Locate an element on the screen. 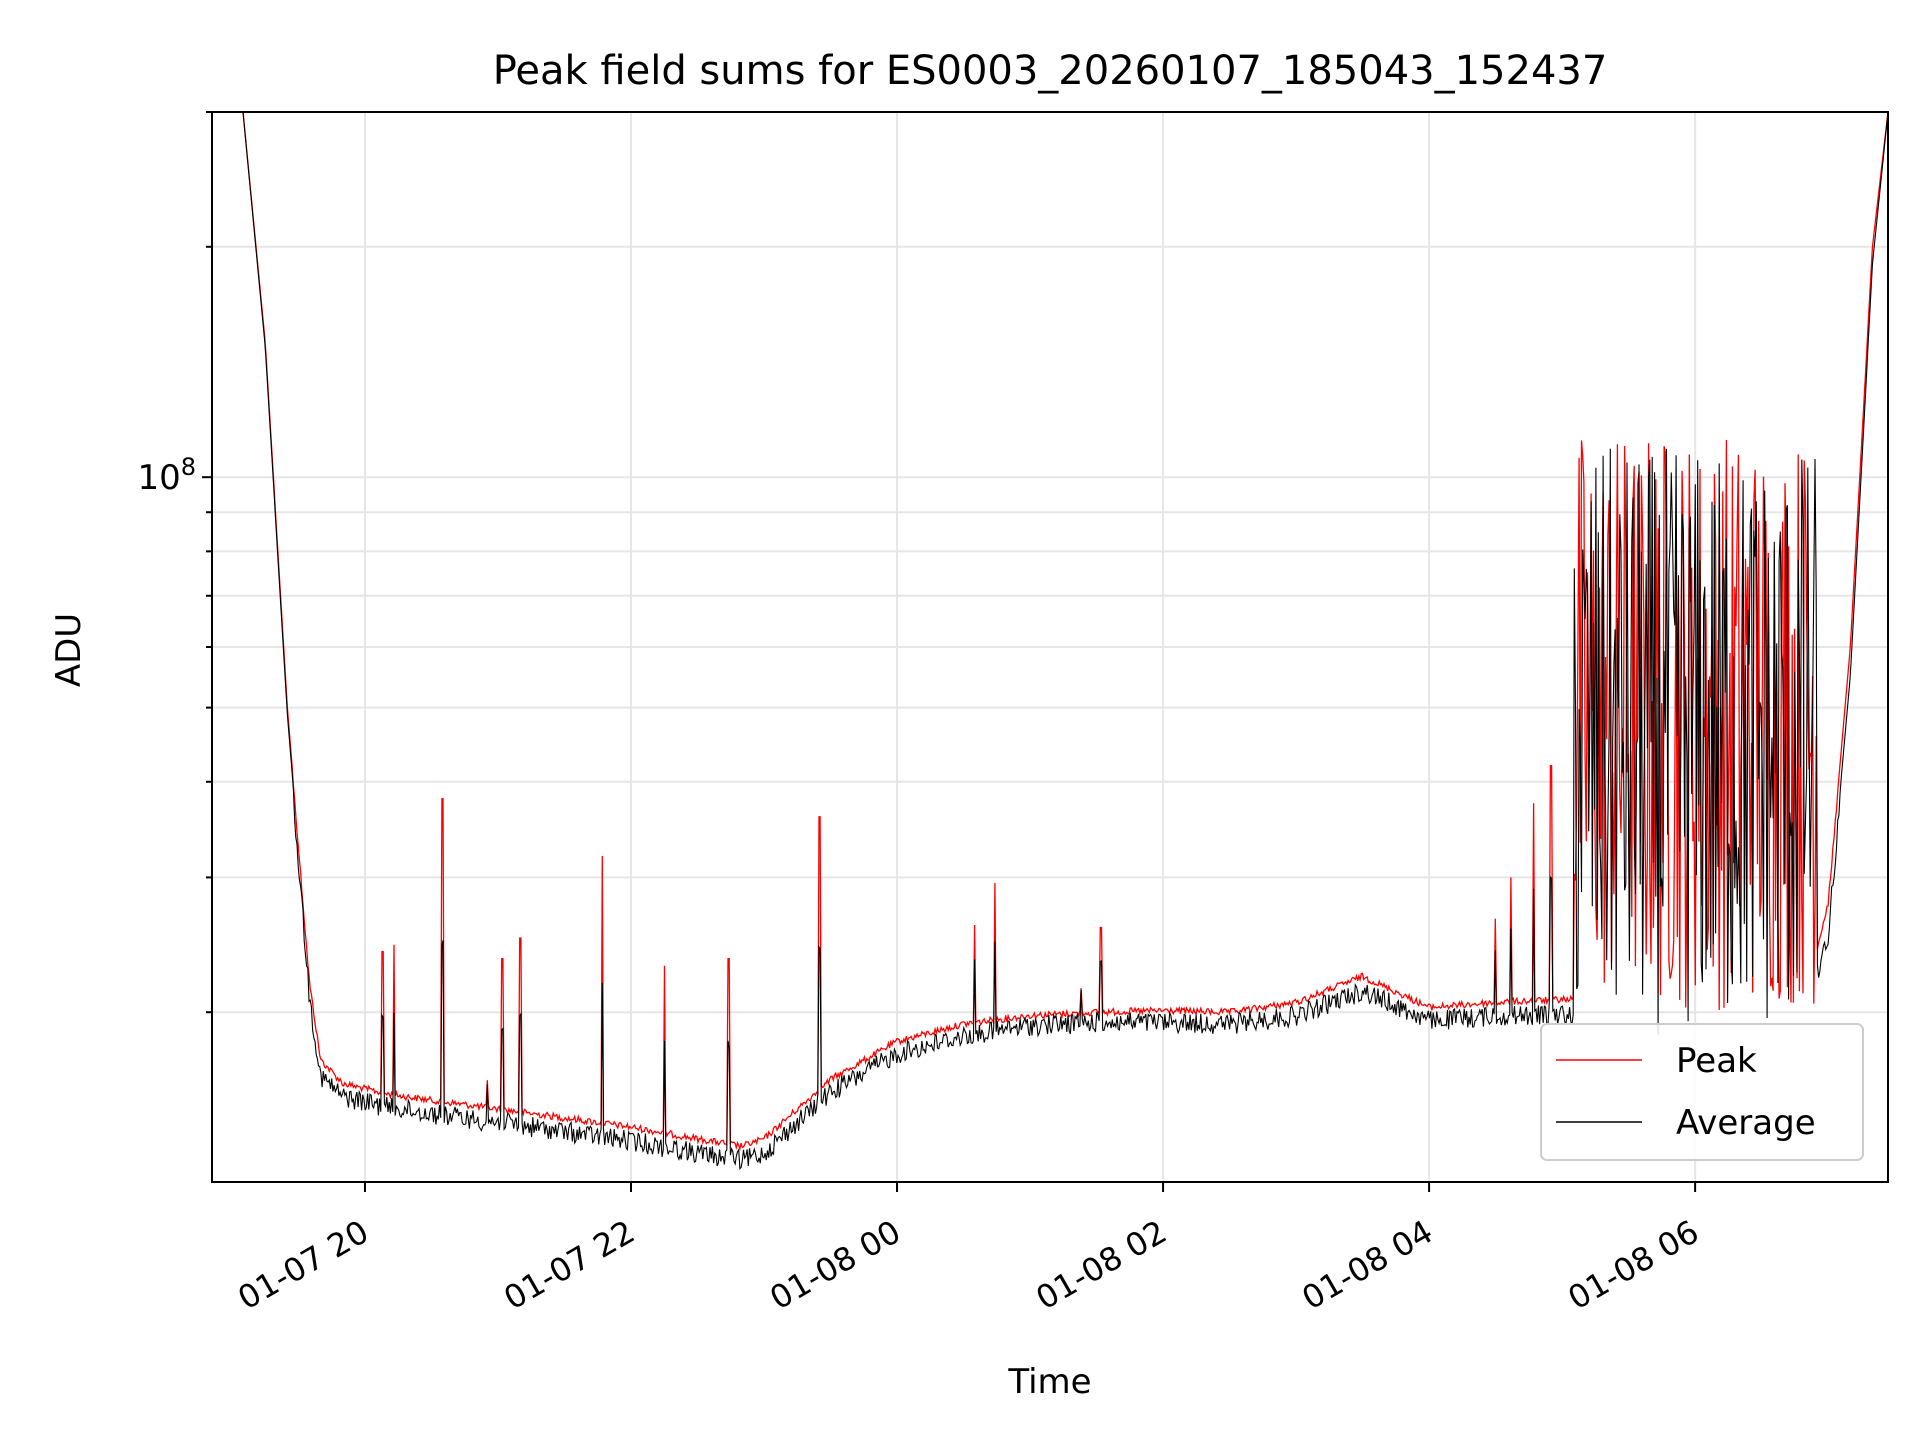 The image size is (1920, 1440). legend: Peak Average is located at coordinates (1702, 1092).